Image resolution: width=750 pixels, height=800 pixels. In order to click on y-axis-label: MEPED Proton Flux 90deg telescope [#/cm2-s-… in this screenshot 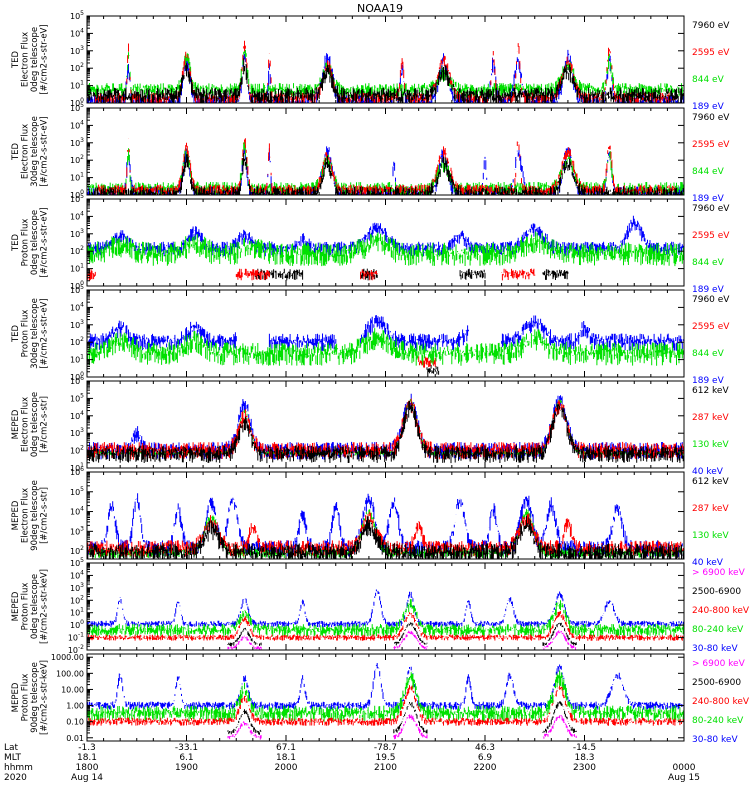, I will do `click(30, 697)`.